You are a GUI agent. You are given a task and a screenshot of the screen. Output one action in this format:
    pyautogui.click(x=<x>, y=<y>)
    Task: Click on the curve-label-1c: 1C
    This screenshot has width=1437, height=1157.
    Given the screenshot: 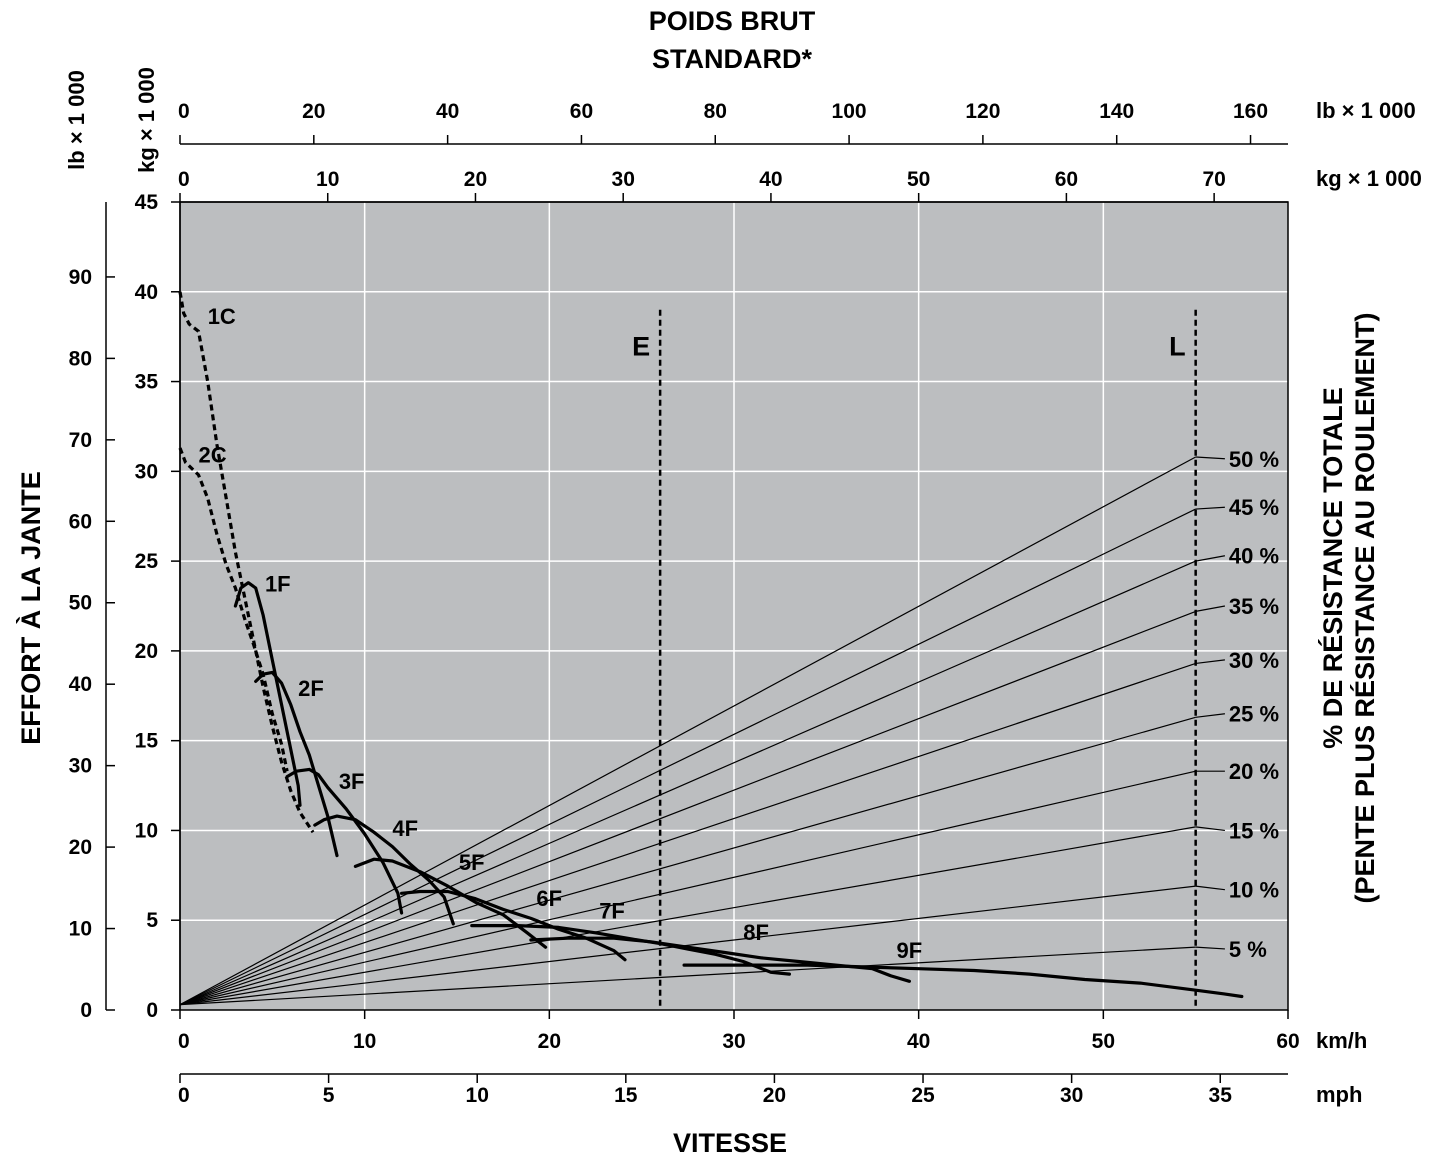 What is the action you would take?
    pyautogui.click(x=222, y=316)
    